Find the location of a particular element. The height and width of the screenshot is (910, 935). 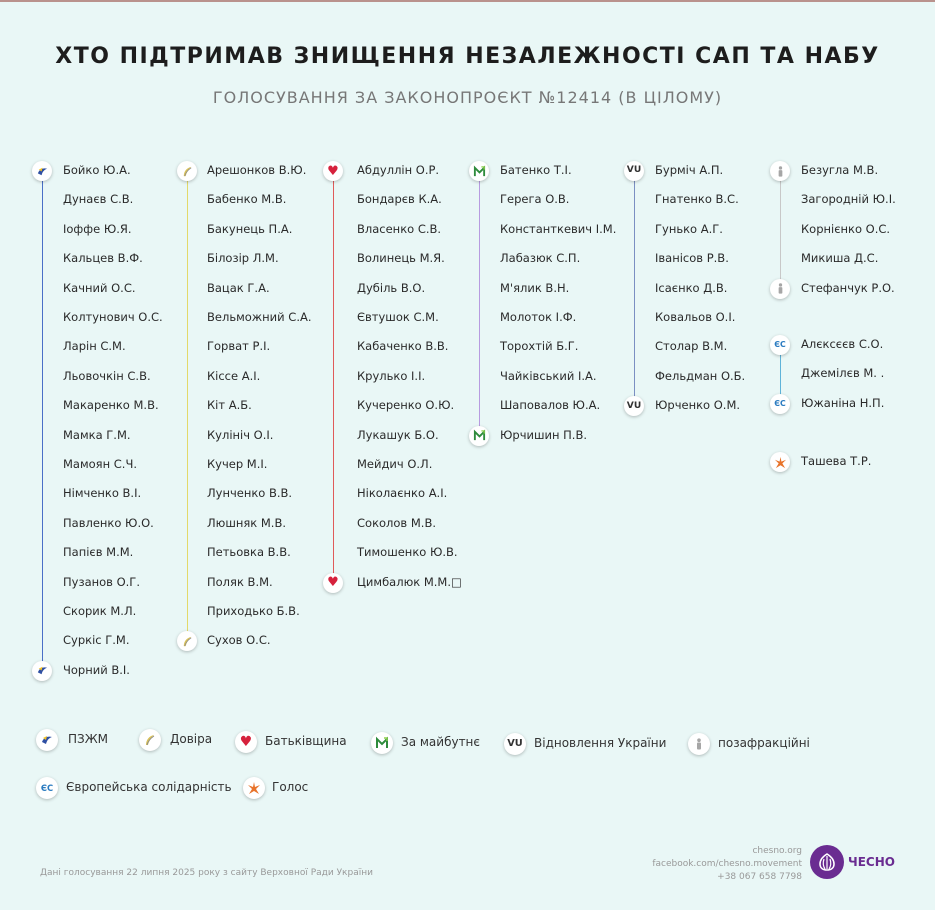

eurosolidarity-icon: ЄС is located at coordinates (780, 403).